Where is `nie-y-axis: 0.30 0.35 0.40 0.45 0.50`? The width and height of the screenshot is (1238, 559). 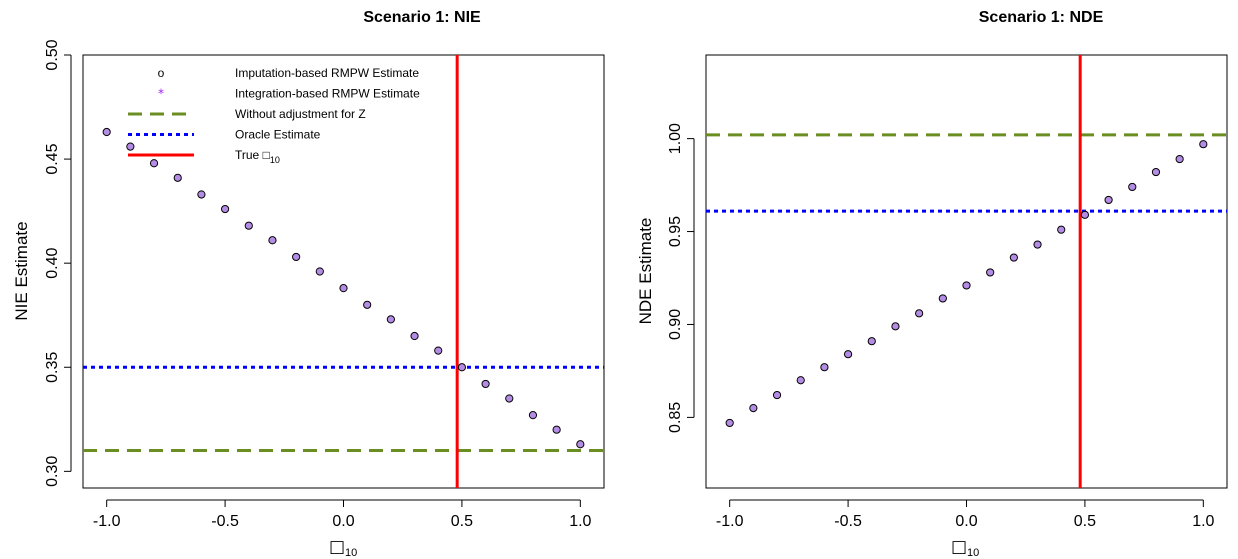
nie-y-axis: 0.30 0.35 0.40 0.45 0.50 is located at coordinates (58, 263).